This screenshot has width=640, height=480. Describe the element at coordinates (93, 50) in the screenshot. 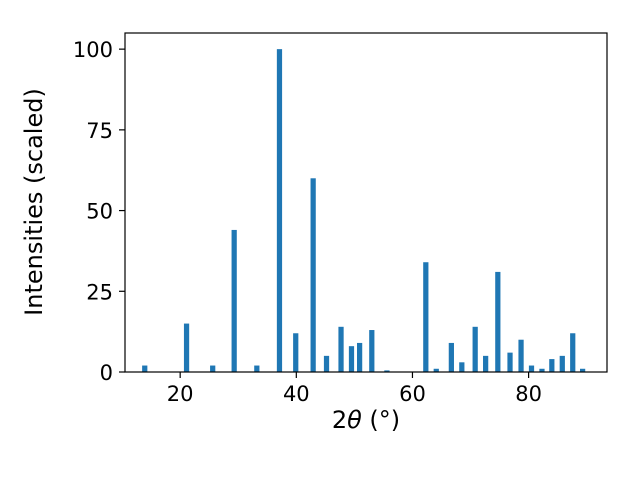

I see `y-tick-label: 100` at that location.